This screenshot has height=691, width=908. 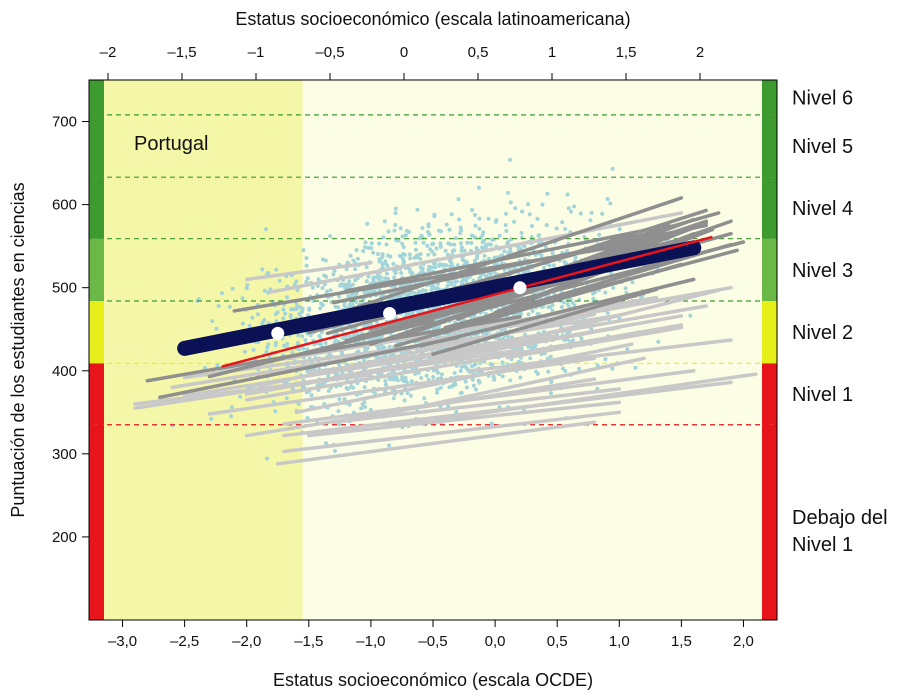 What do you see at coordinates (404, 52) in the screenshot?
I see `top-tick-label: 0` at bounding box center [404, 52].